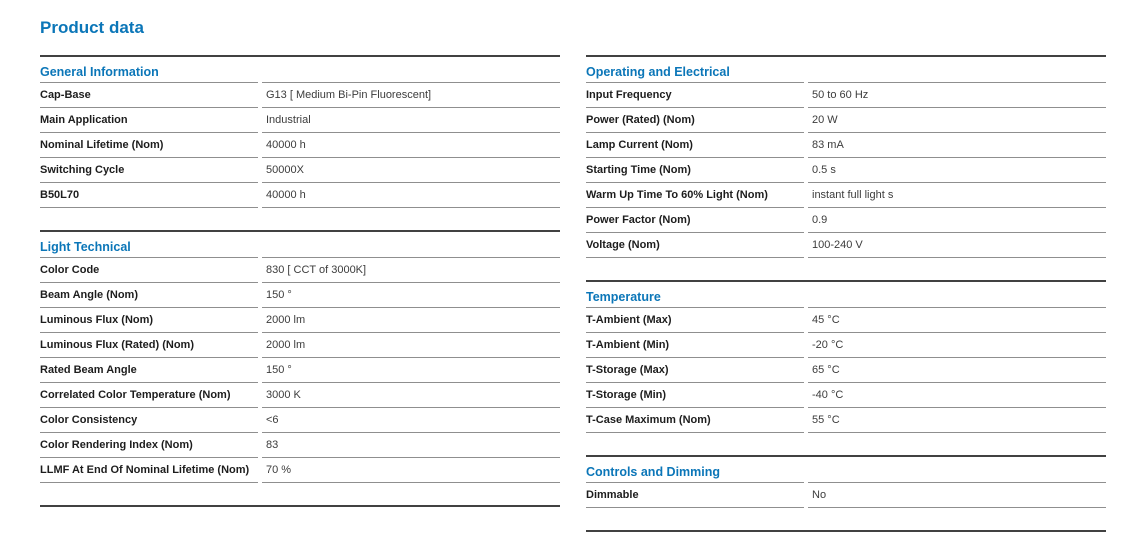 Image resolution: width=1121 pixels, height=554 pixels. Describe the element at coordinates (411, 420) in the screenshot. I see `spec-value: <6` at that location.